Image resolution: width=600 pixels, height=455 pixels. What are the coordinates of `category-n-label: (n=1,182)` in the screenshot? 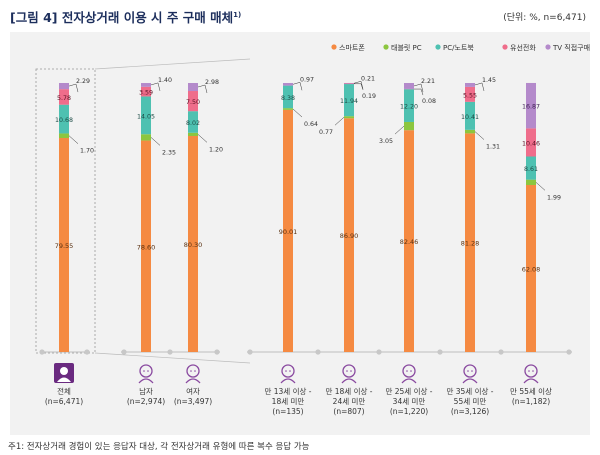 It's located at (531, 401).